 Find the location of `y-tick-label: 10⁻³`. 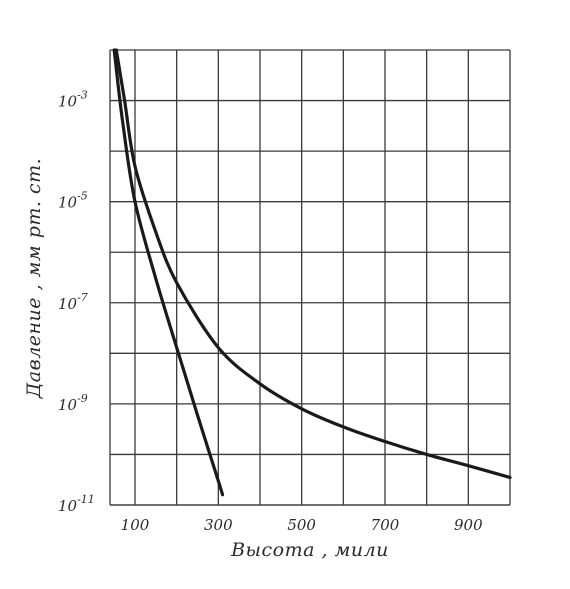

y-tick-label: 10⁻³ is located at coordinates (73, 100).